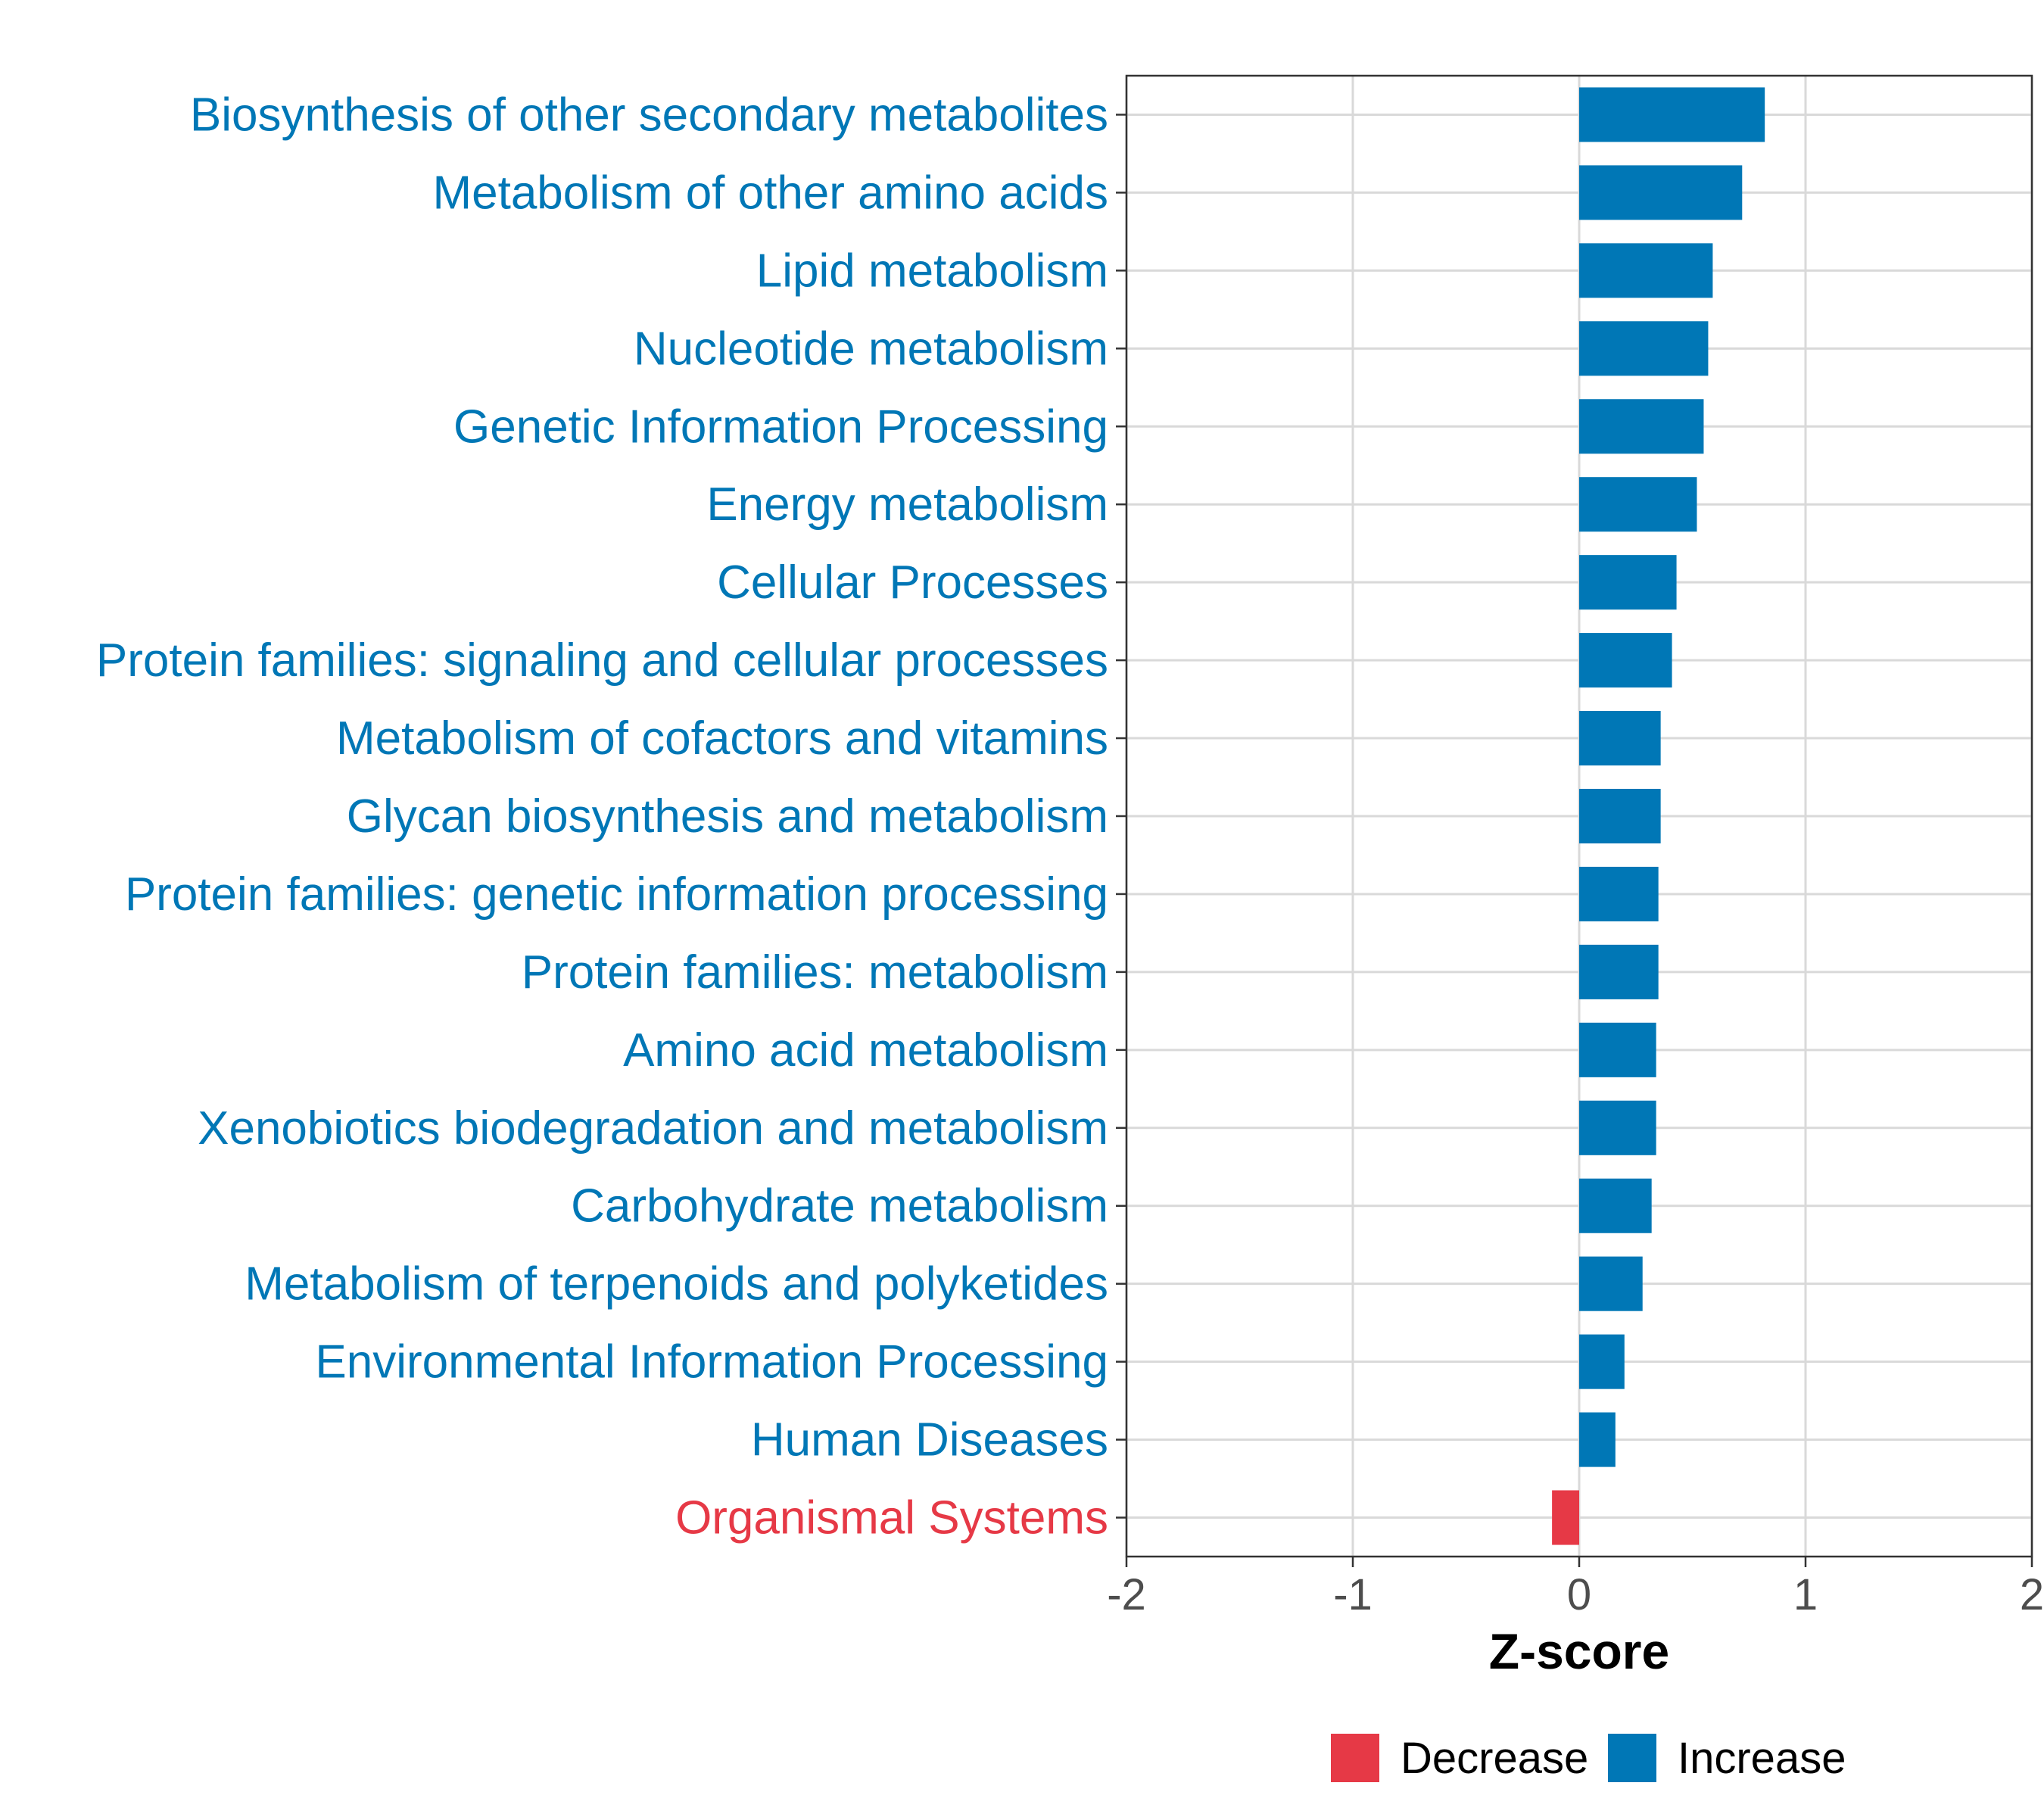 Image resolution: width=2044 pixels, height=1817 pixels. Describe the element at coordinates (2032, 1594) in the screenshot. I see `x-tick-label: 2` at that location.